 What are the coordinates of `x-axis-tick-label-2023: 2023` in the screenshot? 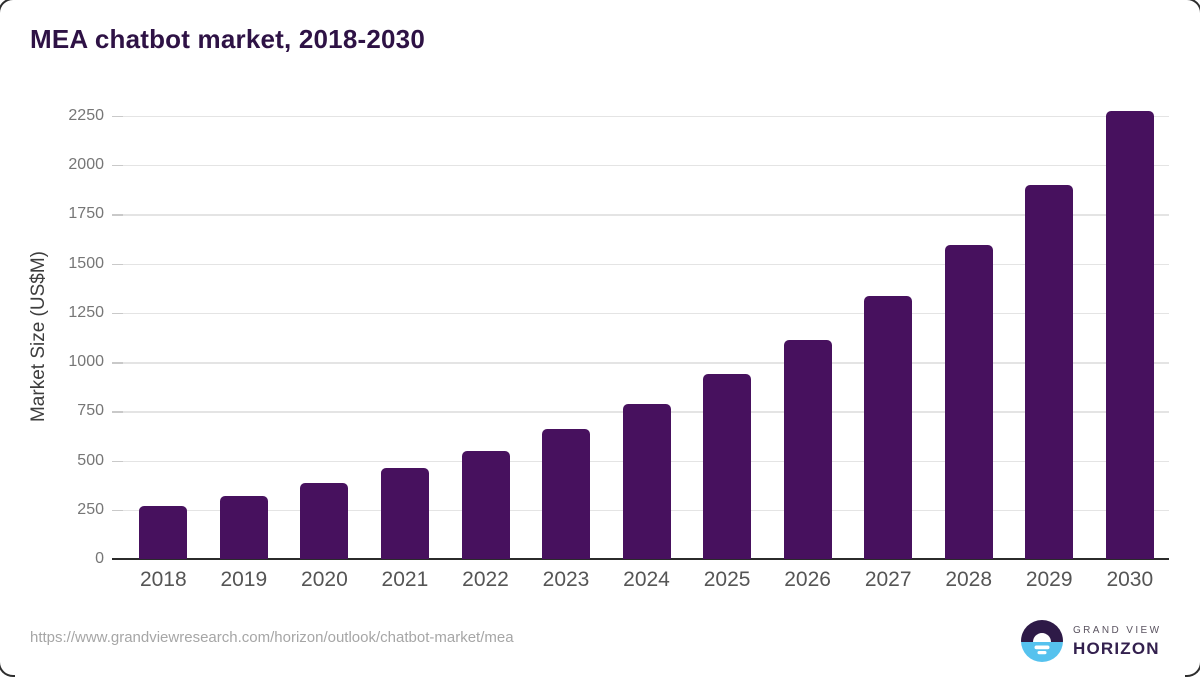 It's located at (566, 579).